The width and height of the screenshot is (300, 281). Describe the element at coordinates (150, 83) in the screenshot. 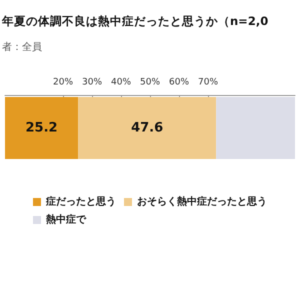

I see `x-tick-label: 50%` at that location.